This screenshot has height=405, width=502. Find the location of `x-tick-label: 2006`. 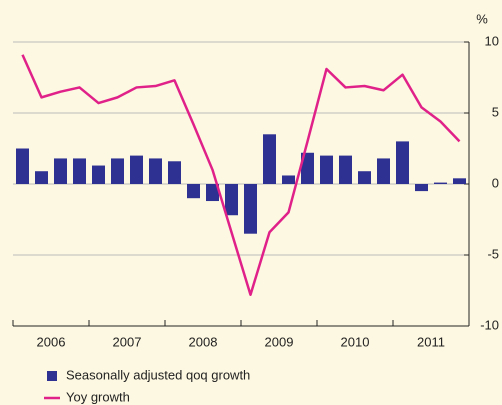

x-tick-label: 2006 is located at coordinates (51, 341).